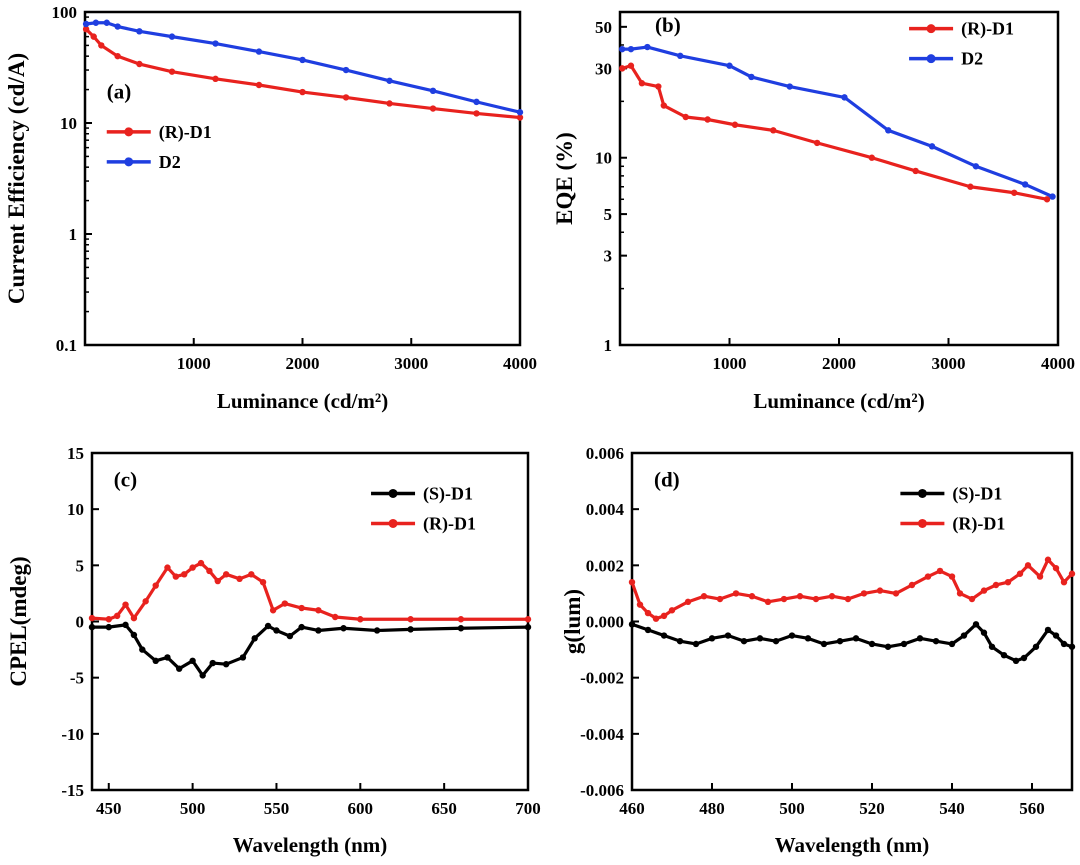 The image size is (1080, 865). Describe the element at coordinates (602, 678) in the screenshot. I see `y-tick-label: -0.002` at that location.